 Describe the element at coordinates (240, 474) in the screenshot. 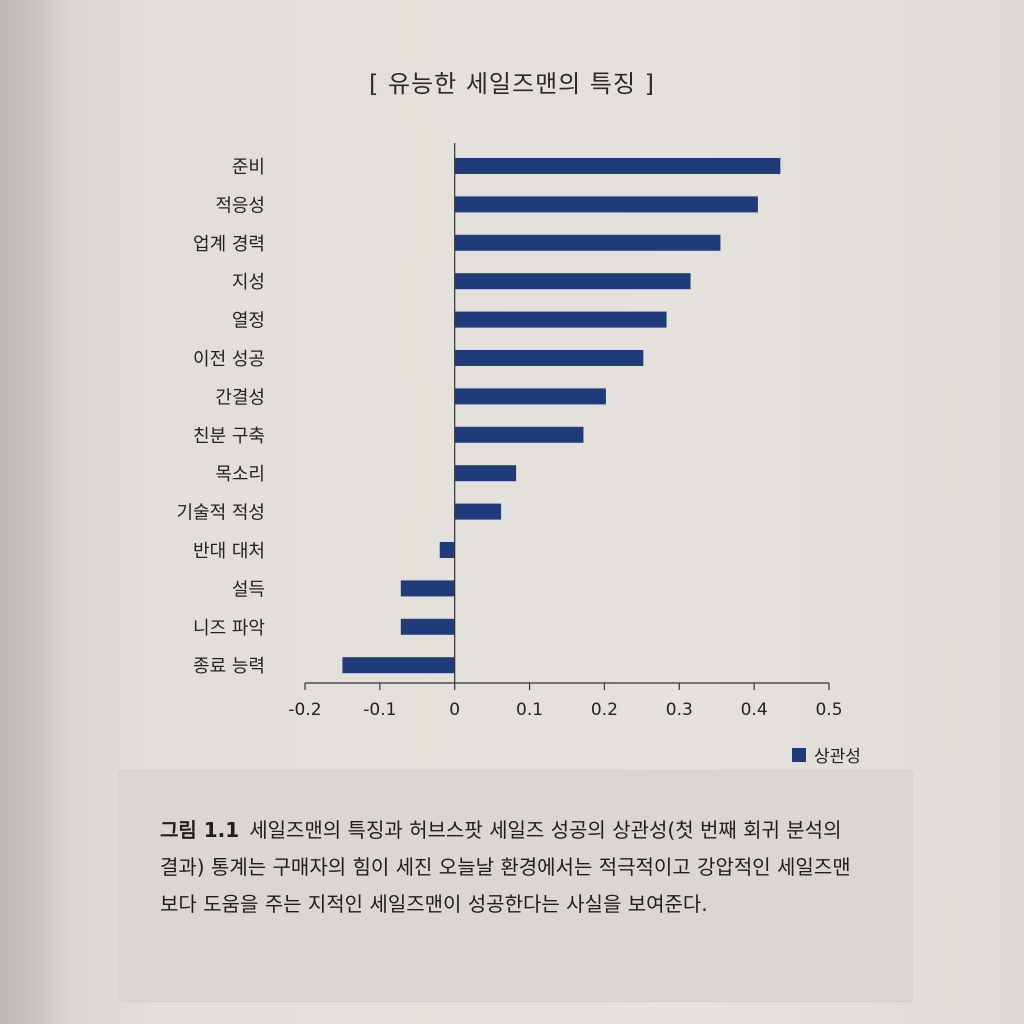

I see `category-label: 목소리` at that location.